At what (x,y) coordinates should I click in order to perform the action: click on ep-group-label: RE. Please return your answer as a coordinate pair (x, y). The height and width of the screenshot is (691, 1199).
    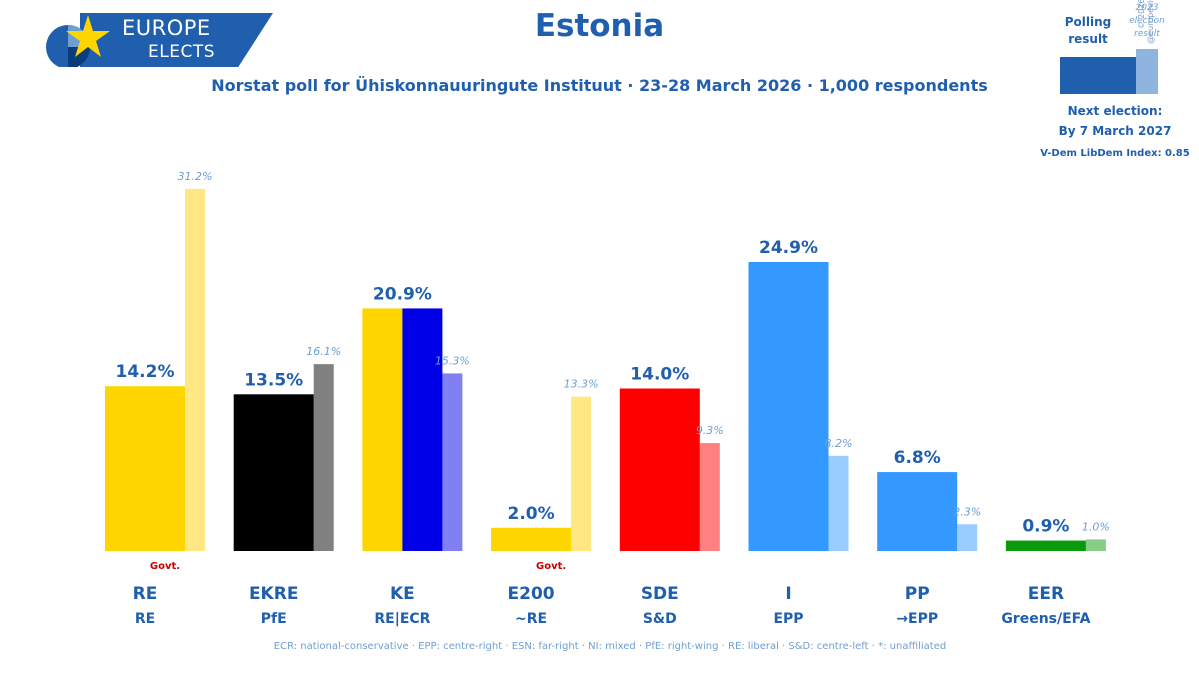
    Looking at the image, I should click on (145, 619).